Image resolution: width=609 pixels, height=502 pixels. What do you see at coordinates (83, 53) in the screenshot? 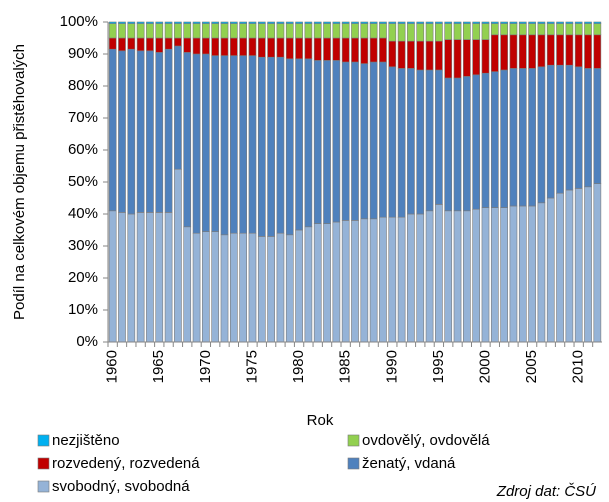
I see `y-tick-label: 90%` at bounding box center [83, 53].